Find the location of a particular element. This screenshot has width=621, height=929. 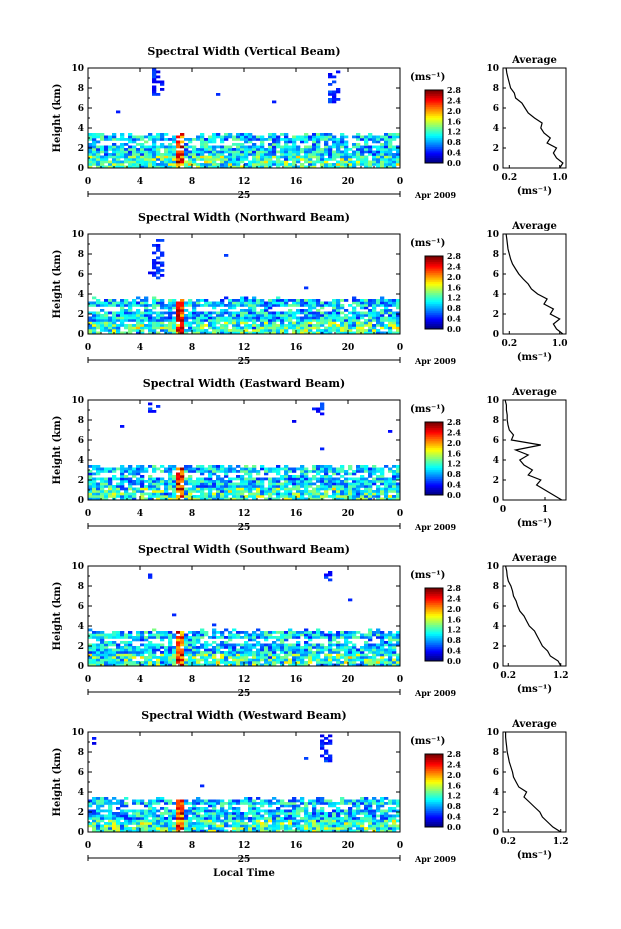

date-label: 25 is located at coordinates (244, 362).